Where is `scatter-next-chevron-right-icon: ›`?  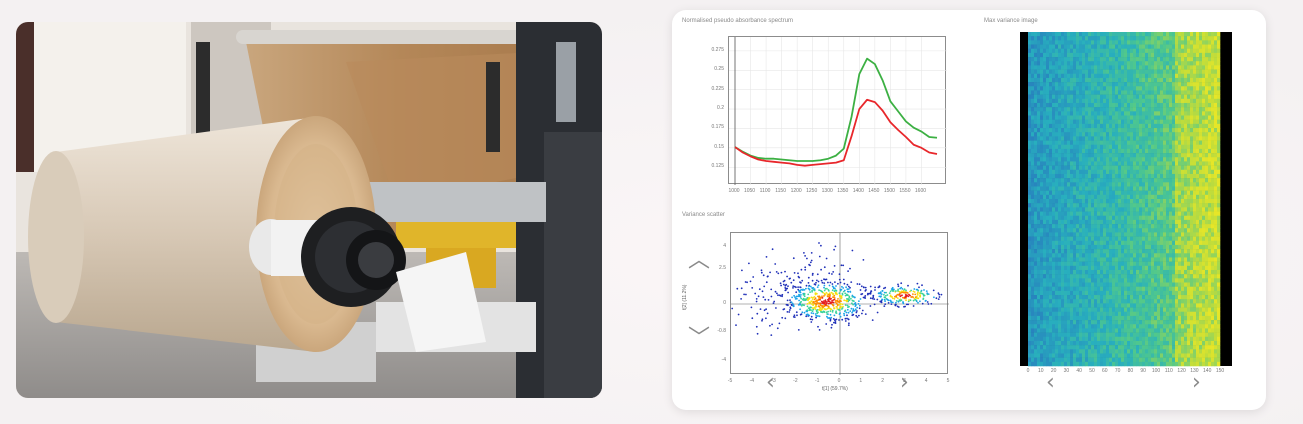 scatter-next-chevron-right-icon: › is located at coordinates (904, 382).